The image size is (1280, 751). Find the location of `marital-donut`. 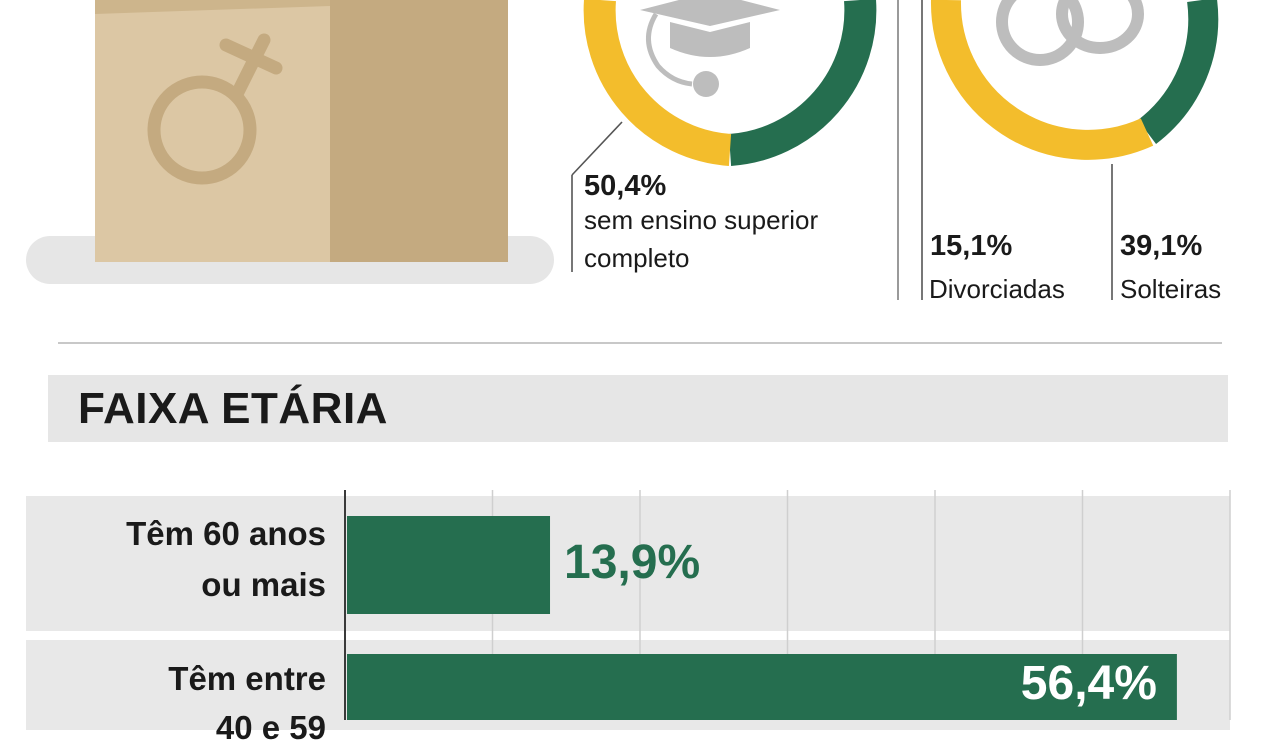

marital-donut is located at coordinates (1070, 150).